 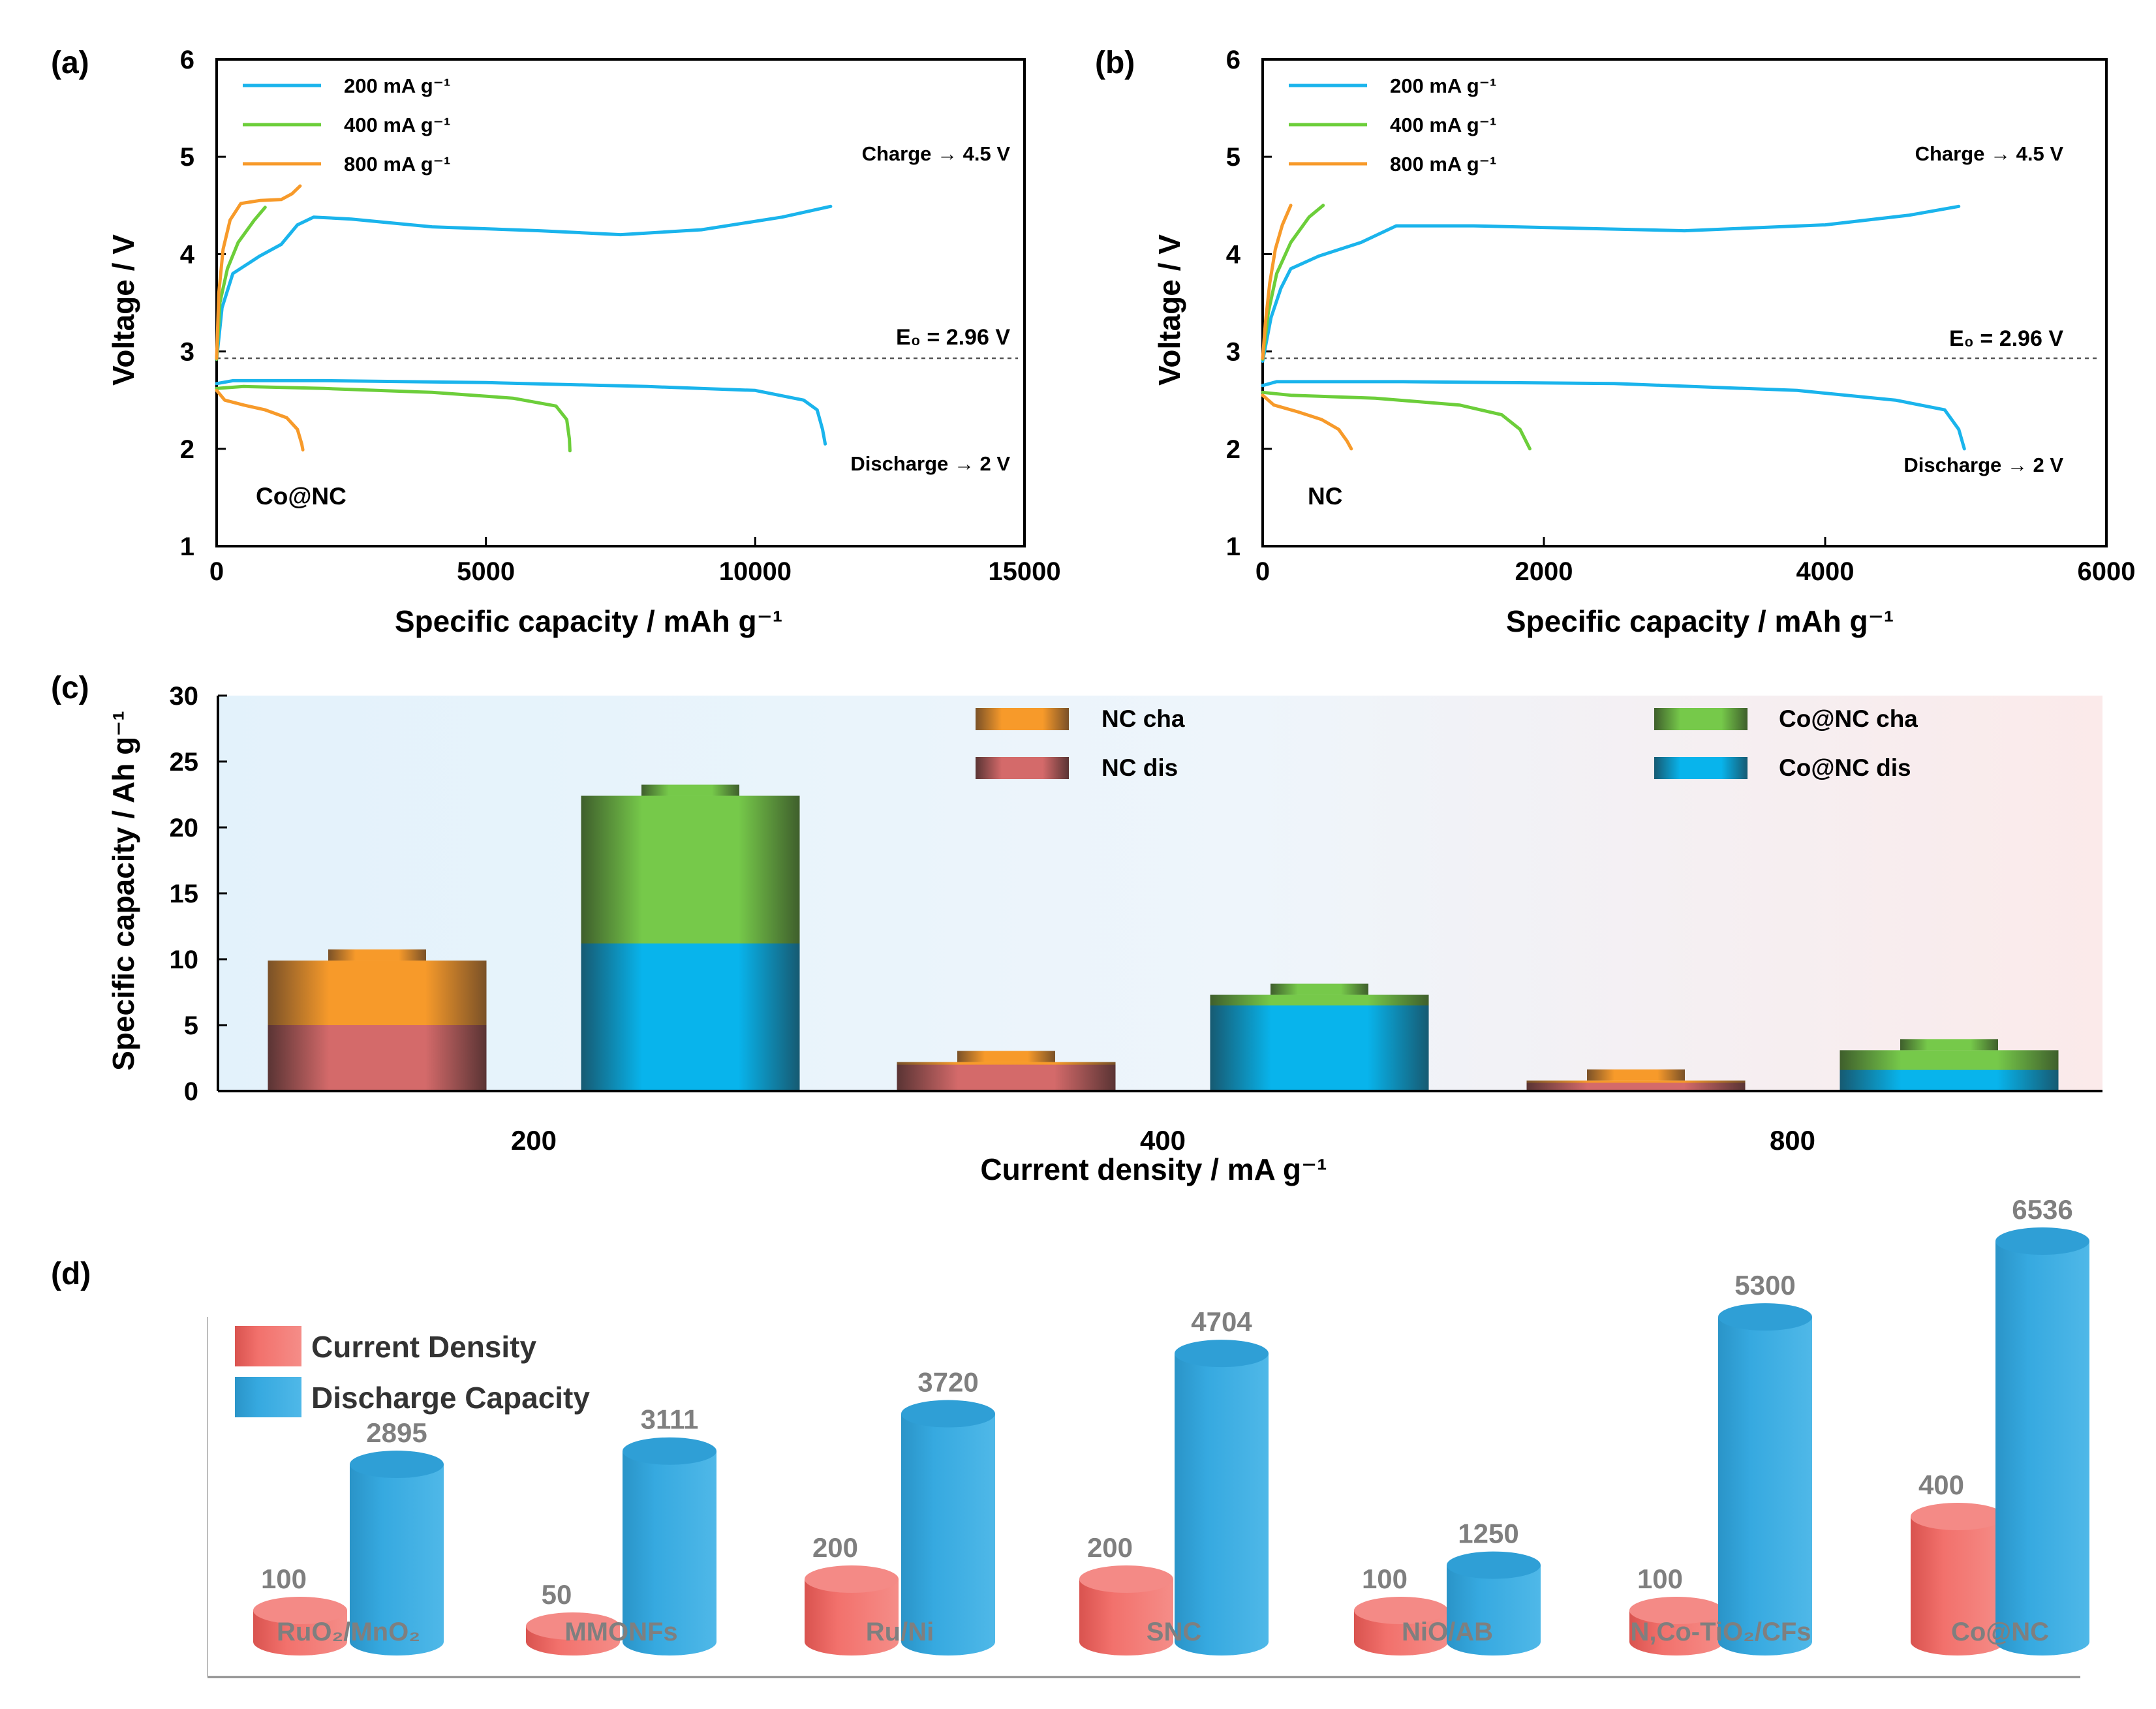 What do you see at coordinates (1700, 621) in the screenshot?
I see `panel-b-xlabel: Specific capacity / mAh g⁻¹` at bounding box center [1700, 621].